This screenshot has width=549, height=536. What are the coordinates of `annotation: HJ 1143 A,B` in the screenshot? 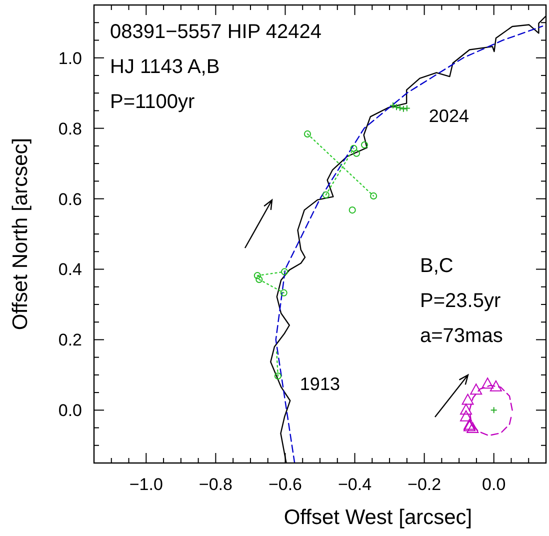 It's located at (165, 67).